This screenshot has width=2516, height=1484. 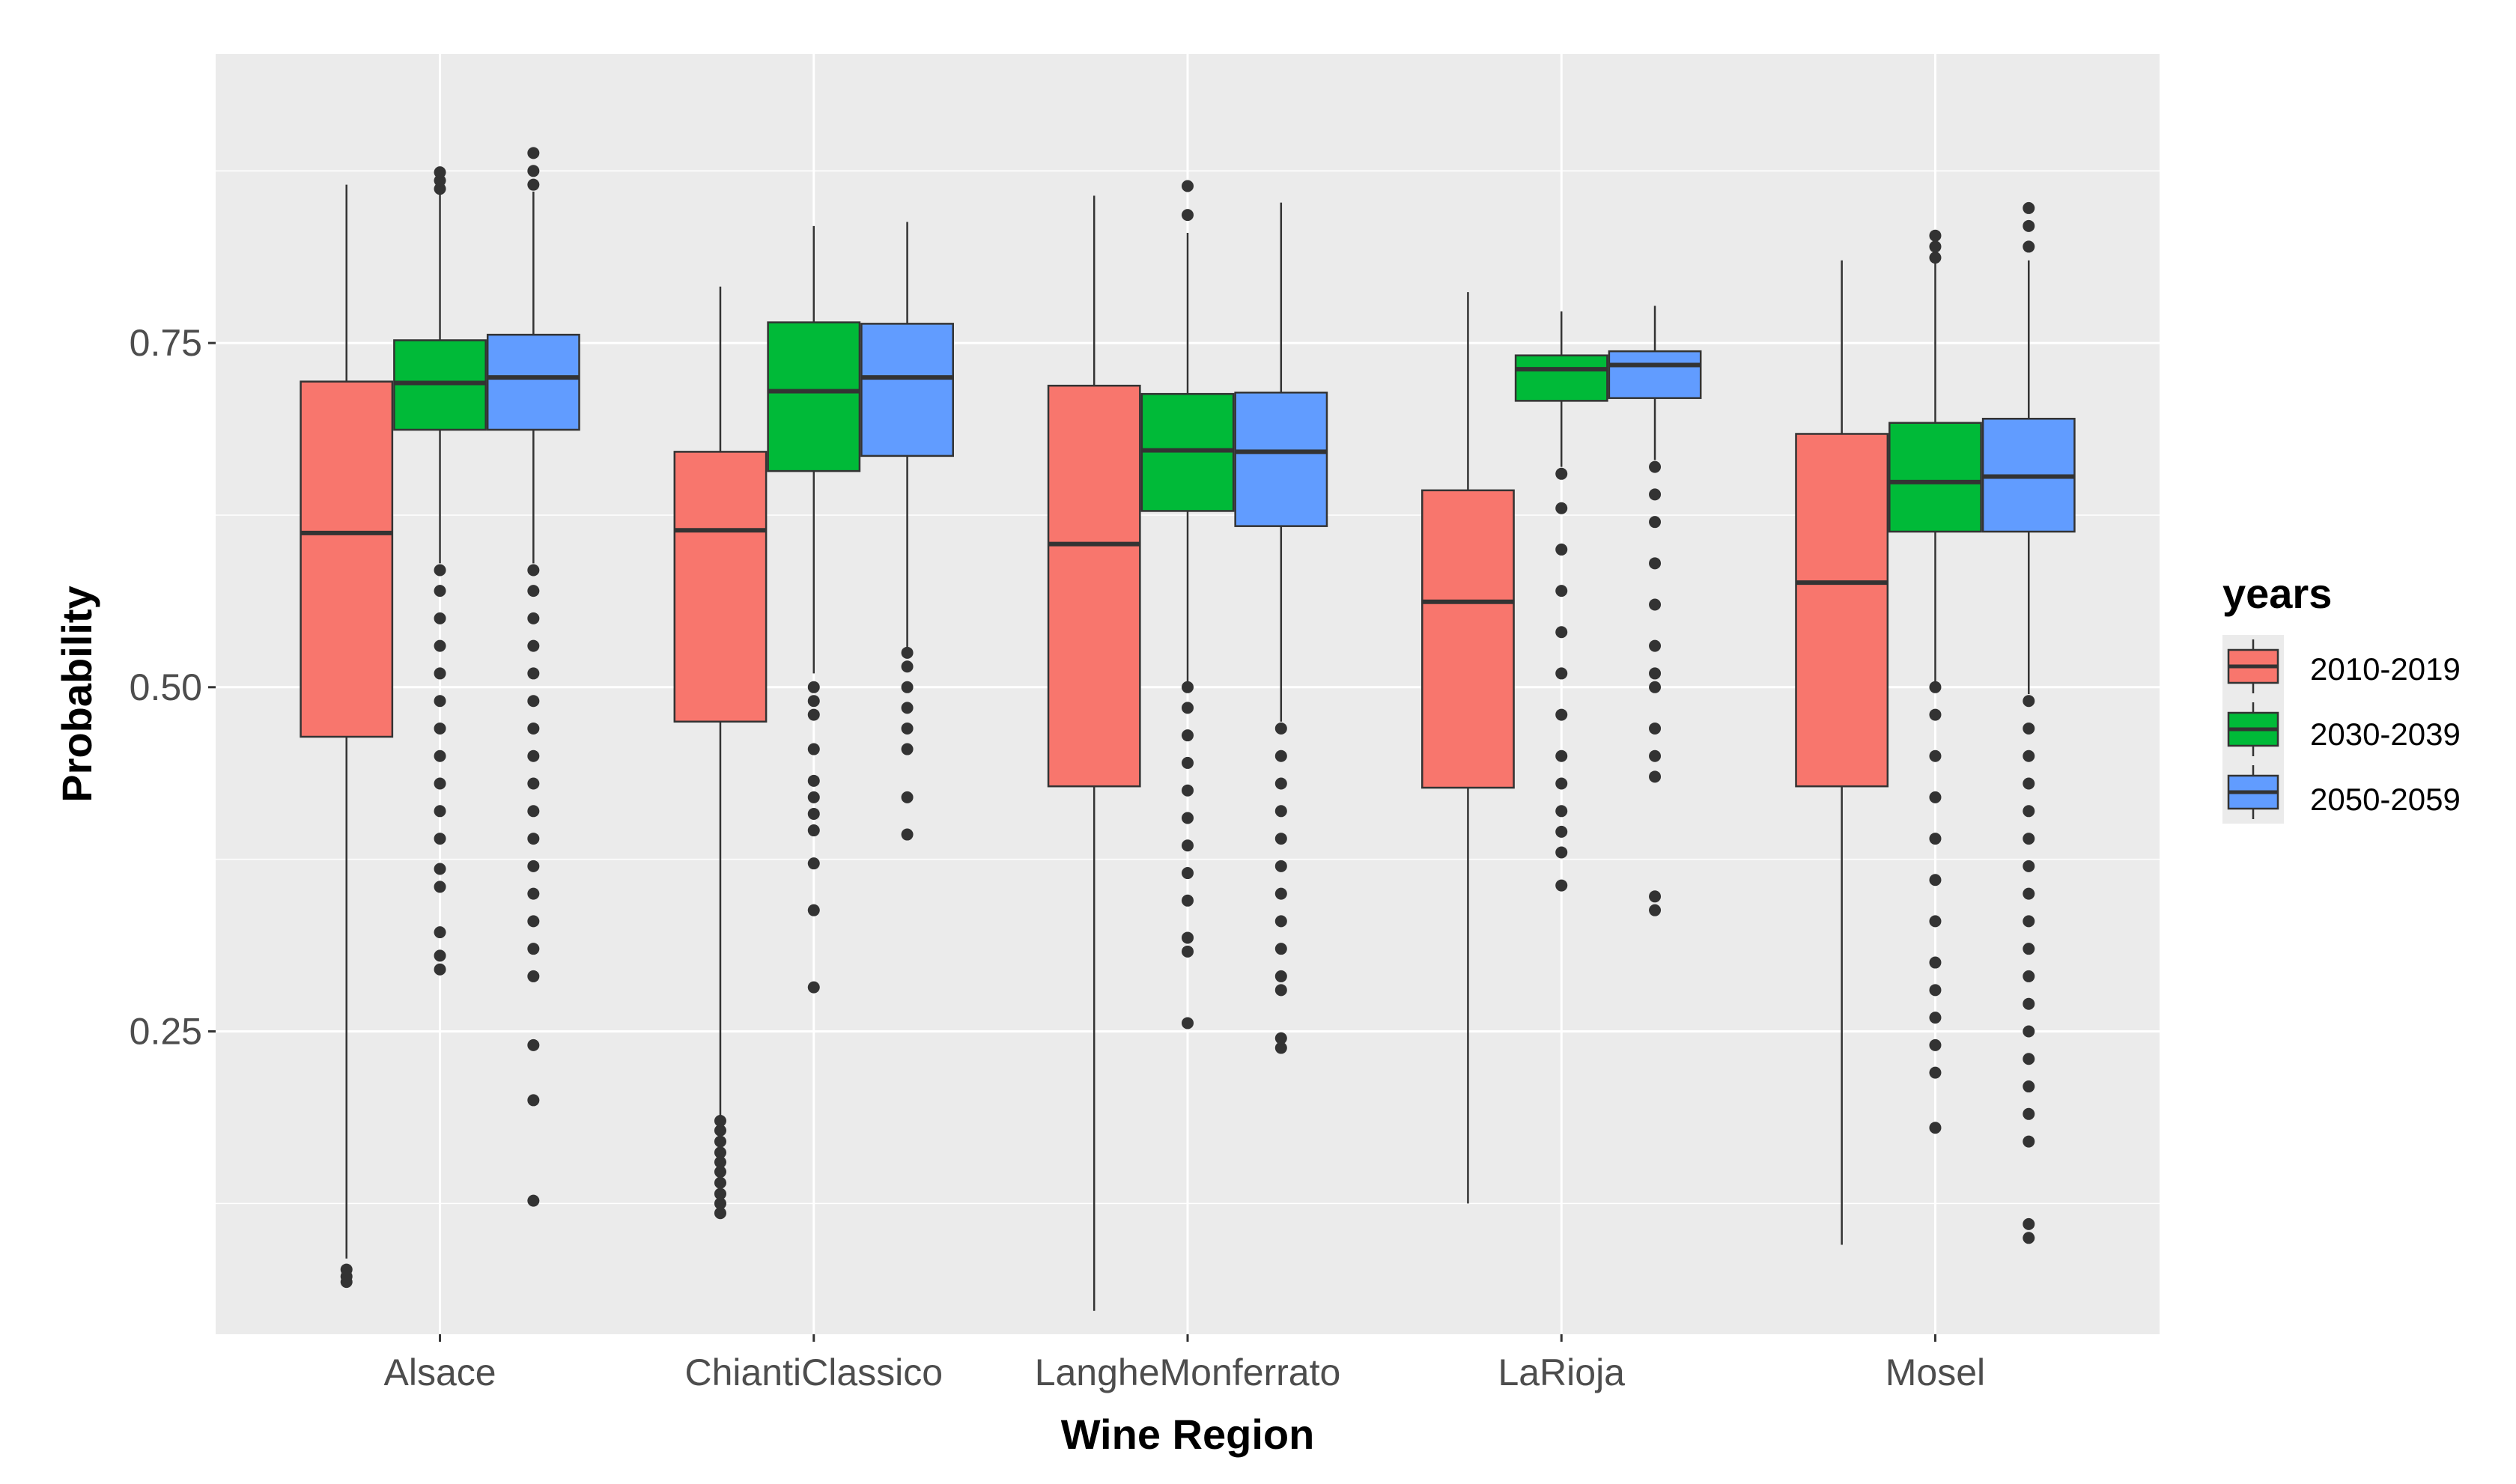 I want to click on legend-label-2030-2039: 2030-2039, so click(x=2385, y=734).